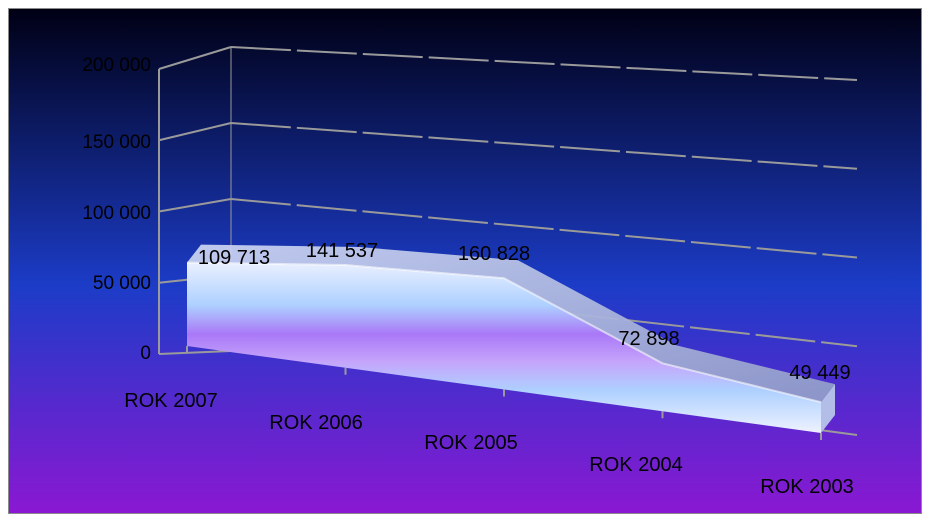 The width and height of the screenshot is (934, 523). I want to click on y-axis-ticks: 0 50 000 100 000 150 000 200 000, so click(116, 209).